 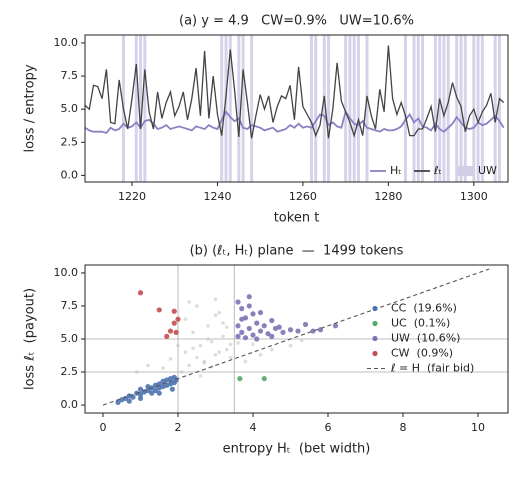 What do you see at coordinates (437, 170) in the screenshot?
I see `legend-label: ℓₜ` at bounding box center [437, 170].